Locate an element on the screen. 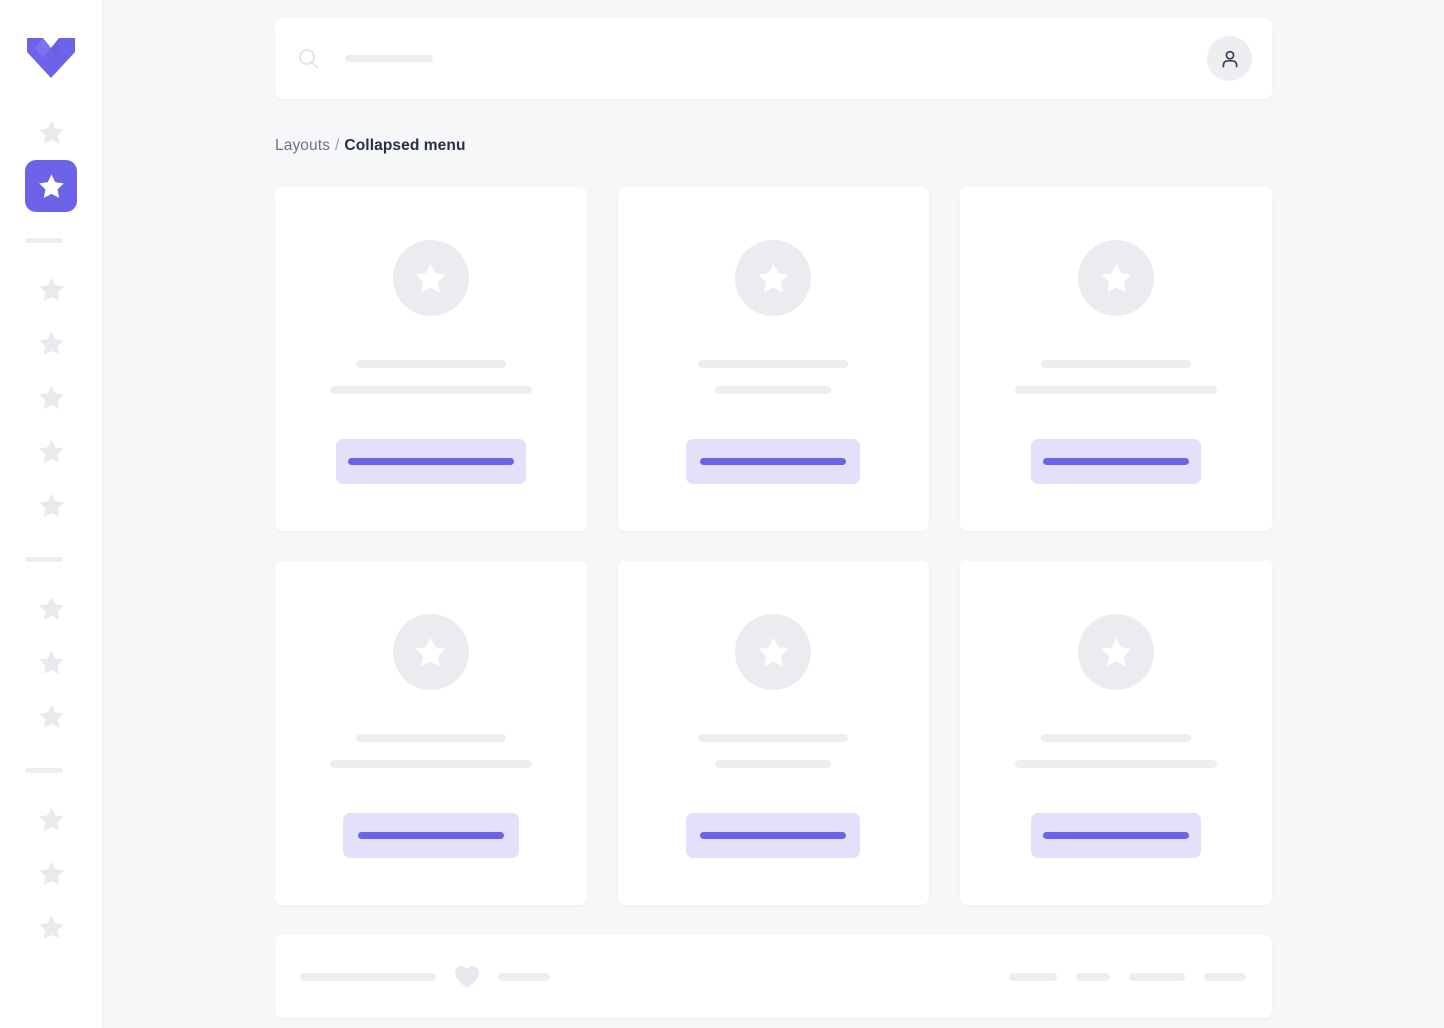 The height and width of the screenshot is (1028, 1444). breadcrumb-root: Layouts is located at coordinates (302, 145).